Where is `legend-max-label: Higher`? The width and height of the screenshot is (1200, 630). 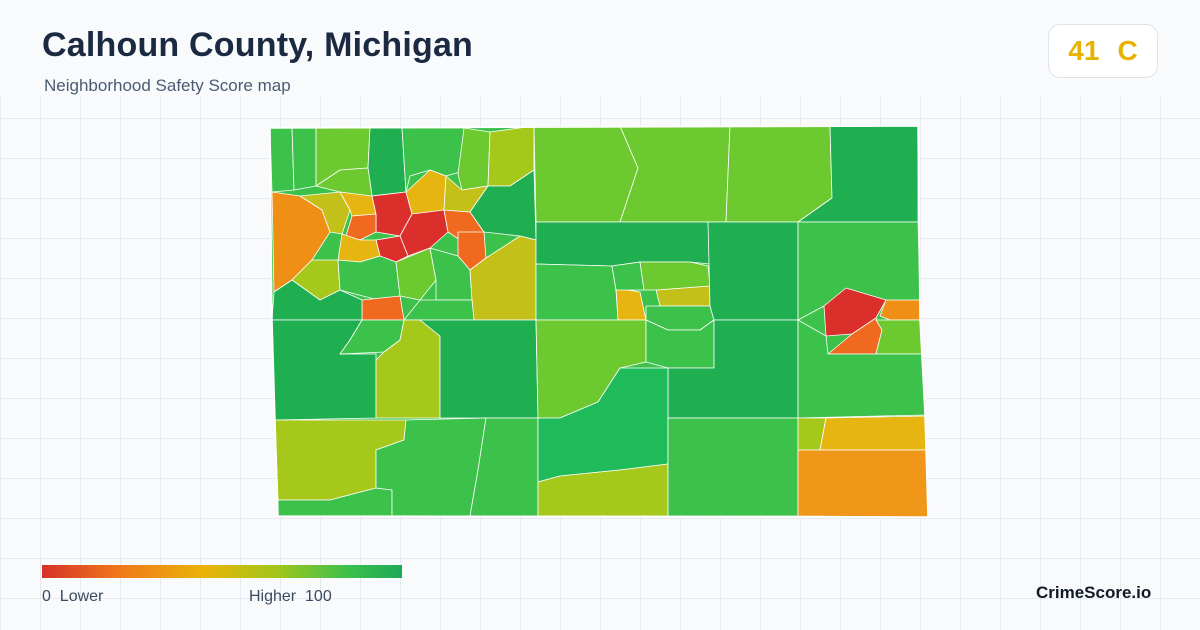
legend-max-label: Higher is located at coordinates (273, 596).